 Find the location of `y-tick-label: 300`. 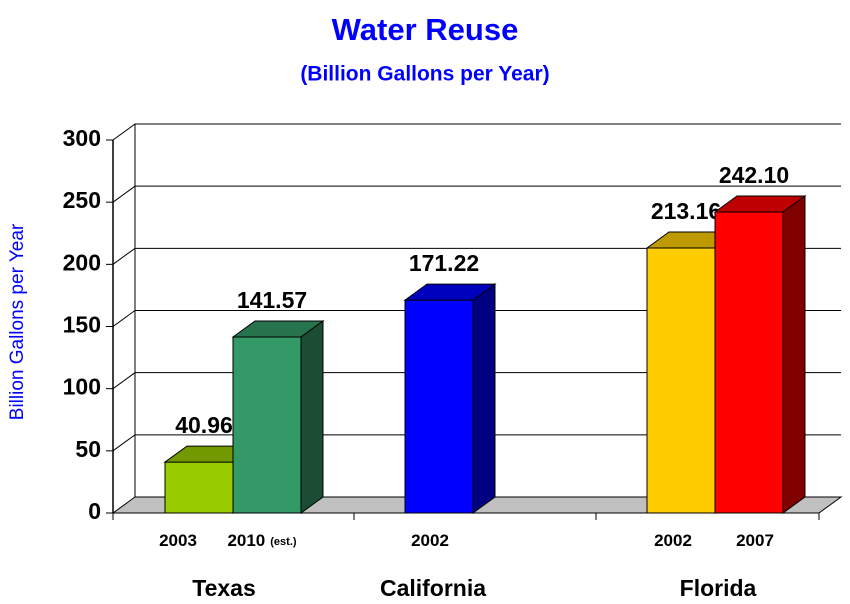

y-tick-label: 300 is located at coordinates (82, 138).